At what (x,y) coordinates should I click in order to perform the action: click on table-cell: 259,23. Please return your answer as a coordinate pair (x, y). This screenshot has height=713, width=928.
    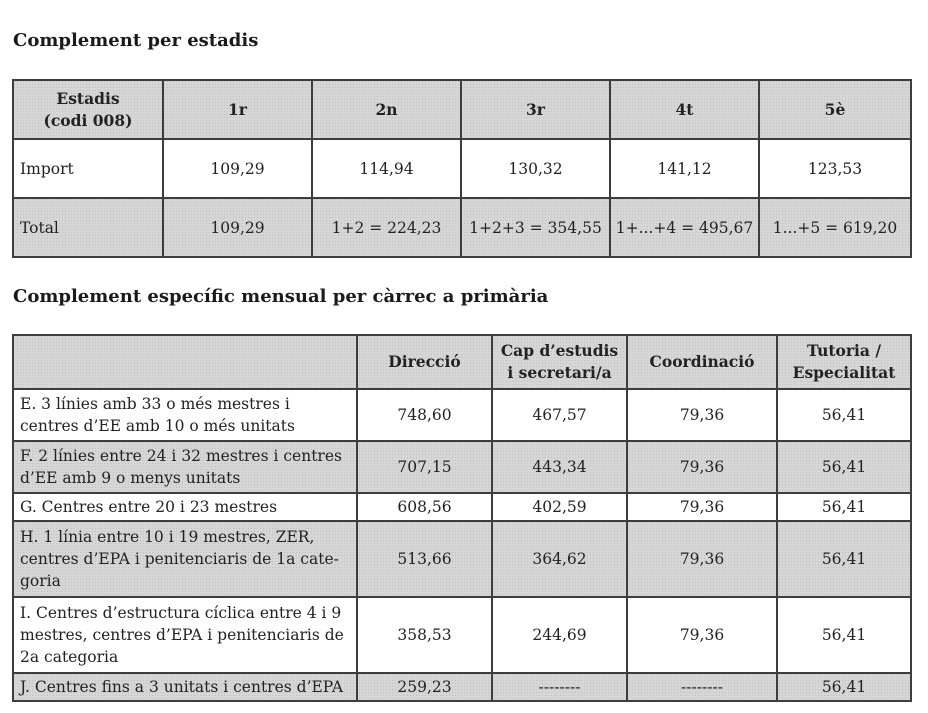
    Looking at the image, I should click on (424, 687).